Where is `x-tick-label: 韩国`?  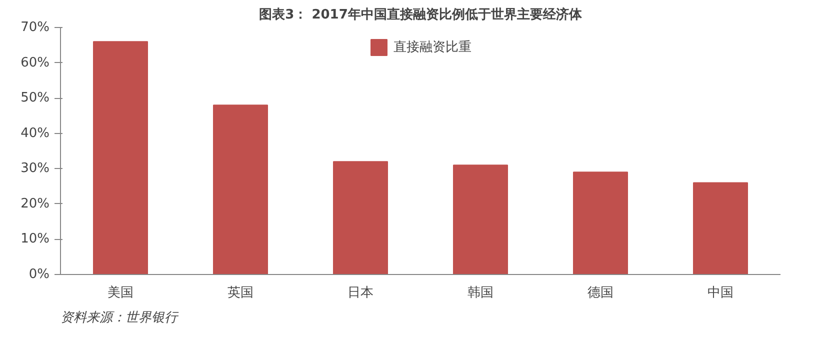
x-tick-label: 韩国 is located at coordinates (481, 293).